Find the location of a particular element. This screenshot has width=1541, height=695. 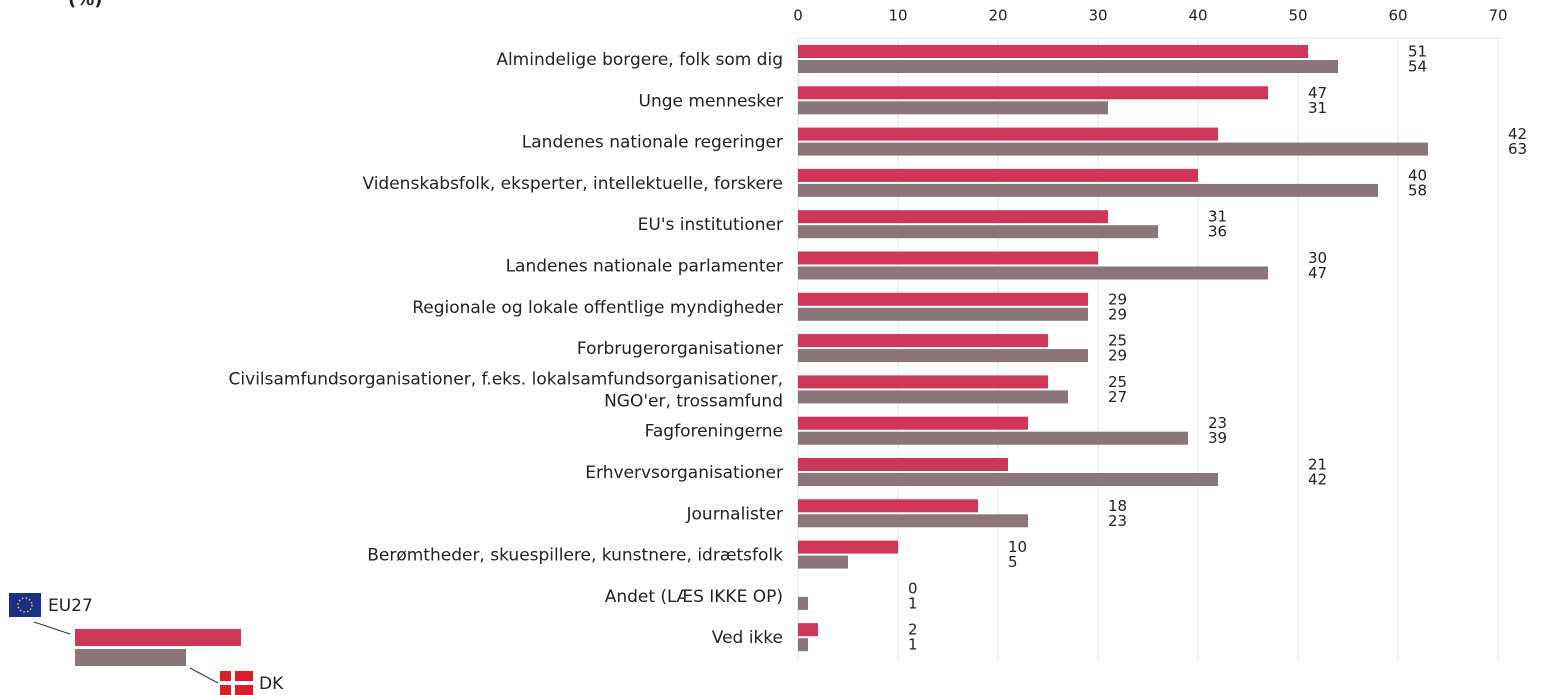

x-tick-label: 40 is located at coordinates (1197, 16).